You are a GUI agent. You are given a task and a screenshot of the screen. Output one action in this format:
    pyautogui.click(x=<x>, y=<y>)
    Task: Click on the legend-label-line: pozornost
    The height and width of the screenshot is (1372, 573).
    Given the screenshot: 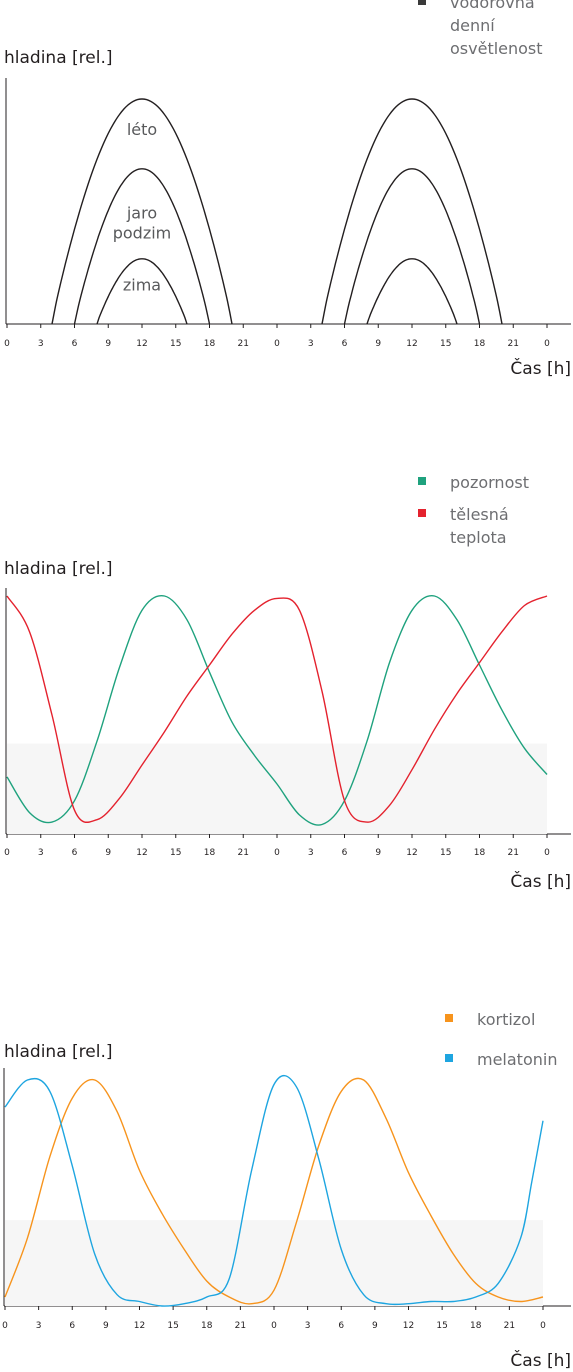 What is the action you would take?
    pyautogui.click(x=489, y=482)
    